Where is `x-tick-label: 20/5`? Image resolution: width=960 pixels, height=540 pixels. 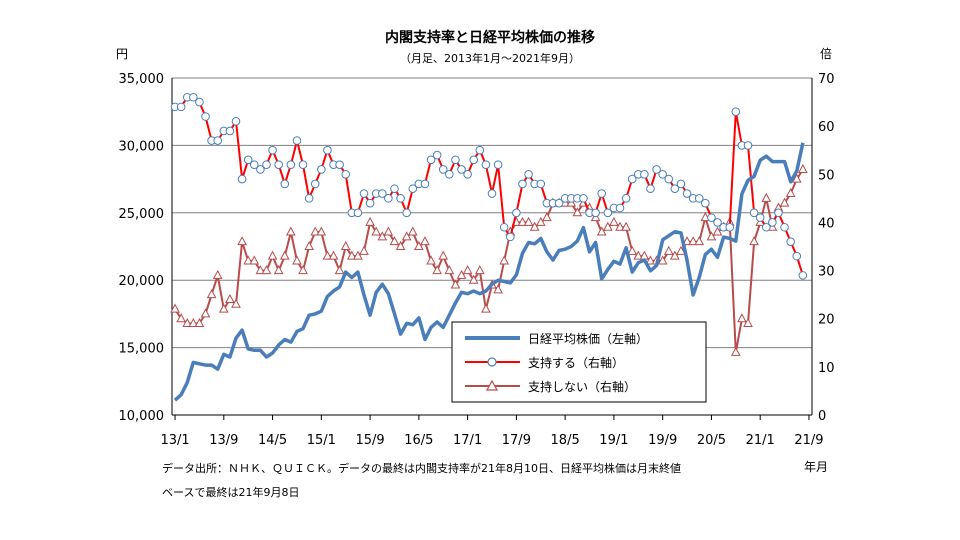
x-tick-label: 20/5 is located at coordinates (711, 440).